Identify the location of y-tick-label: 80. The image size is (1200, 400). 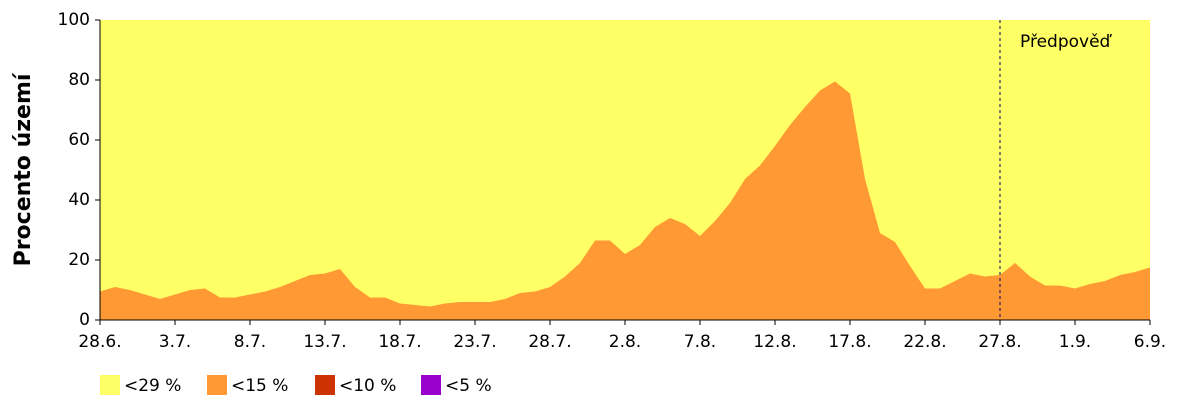
(79, 80).